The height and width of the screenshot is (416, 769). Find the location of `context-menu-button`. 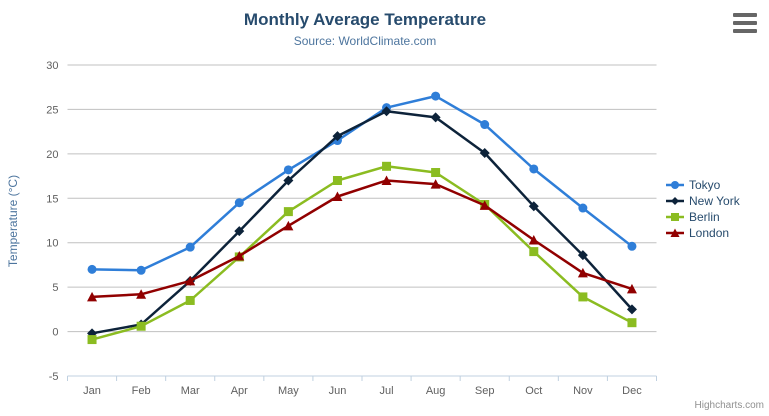

context-menu-button is located at coordinates (745, 23).